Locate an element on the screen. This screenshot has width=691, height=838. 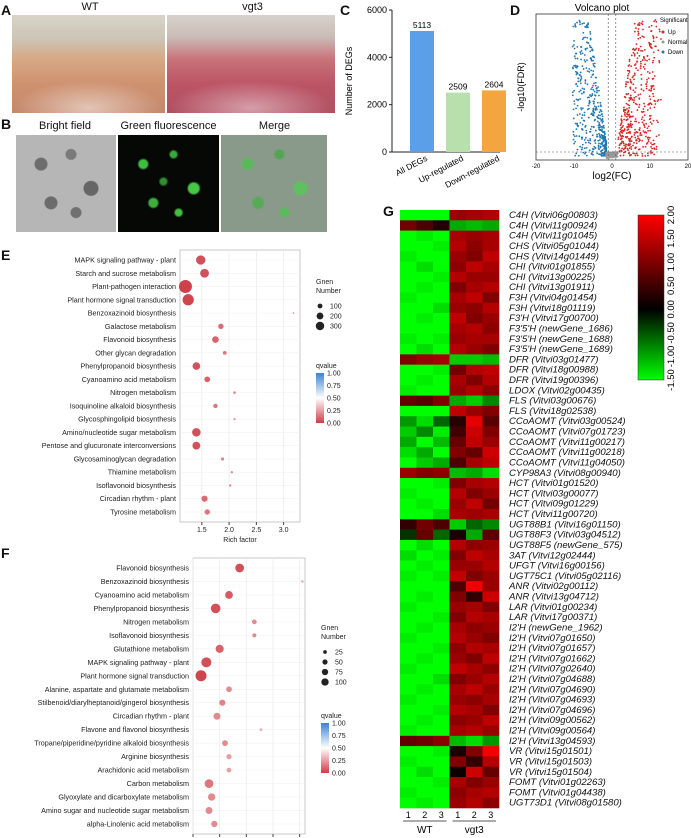
gene-label: CCoAOMT (Vitvi07g01723) is located at coordinates (567, 432).